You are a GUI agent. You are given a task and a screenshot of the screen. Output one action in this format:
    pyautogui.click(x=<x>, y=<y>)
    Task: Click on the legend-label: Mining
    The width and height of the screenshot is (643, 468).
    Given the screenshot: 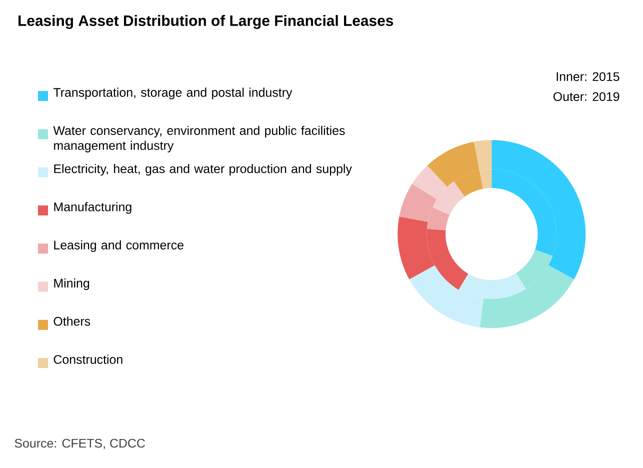 What is the action you would take?
    pyautogui.click(x=72, y=284)
    